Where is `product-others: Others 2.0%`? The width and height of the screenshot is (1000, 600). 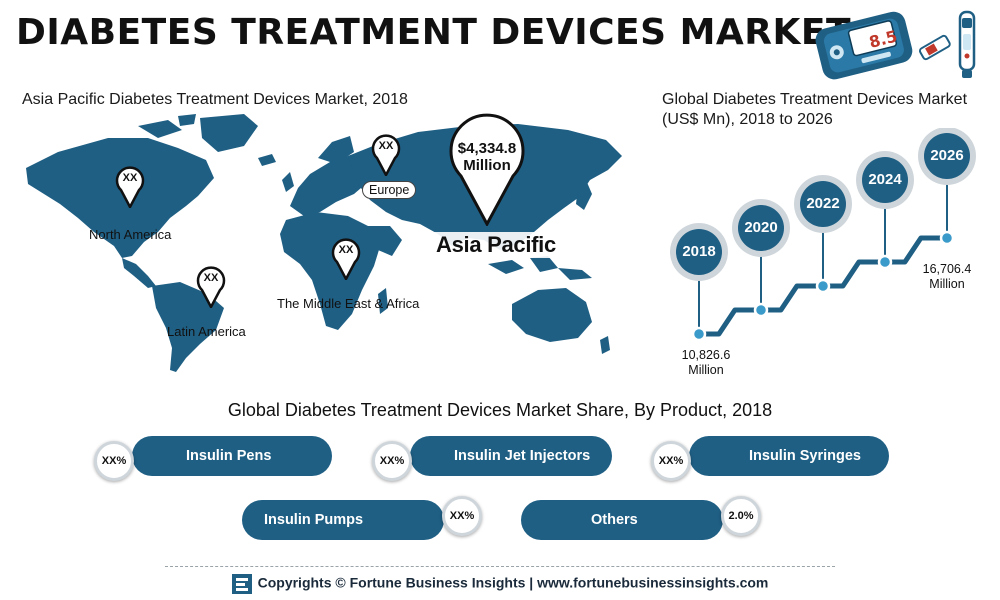 product-others: Others 2.0% is located at coordinates (641, 518).